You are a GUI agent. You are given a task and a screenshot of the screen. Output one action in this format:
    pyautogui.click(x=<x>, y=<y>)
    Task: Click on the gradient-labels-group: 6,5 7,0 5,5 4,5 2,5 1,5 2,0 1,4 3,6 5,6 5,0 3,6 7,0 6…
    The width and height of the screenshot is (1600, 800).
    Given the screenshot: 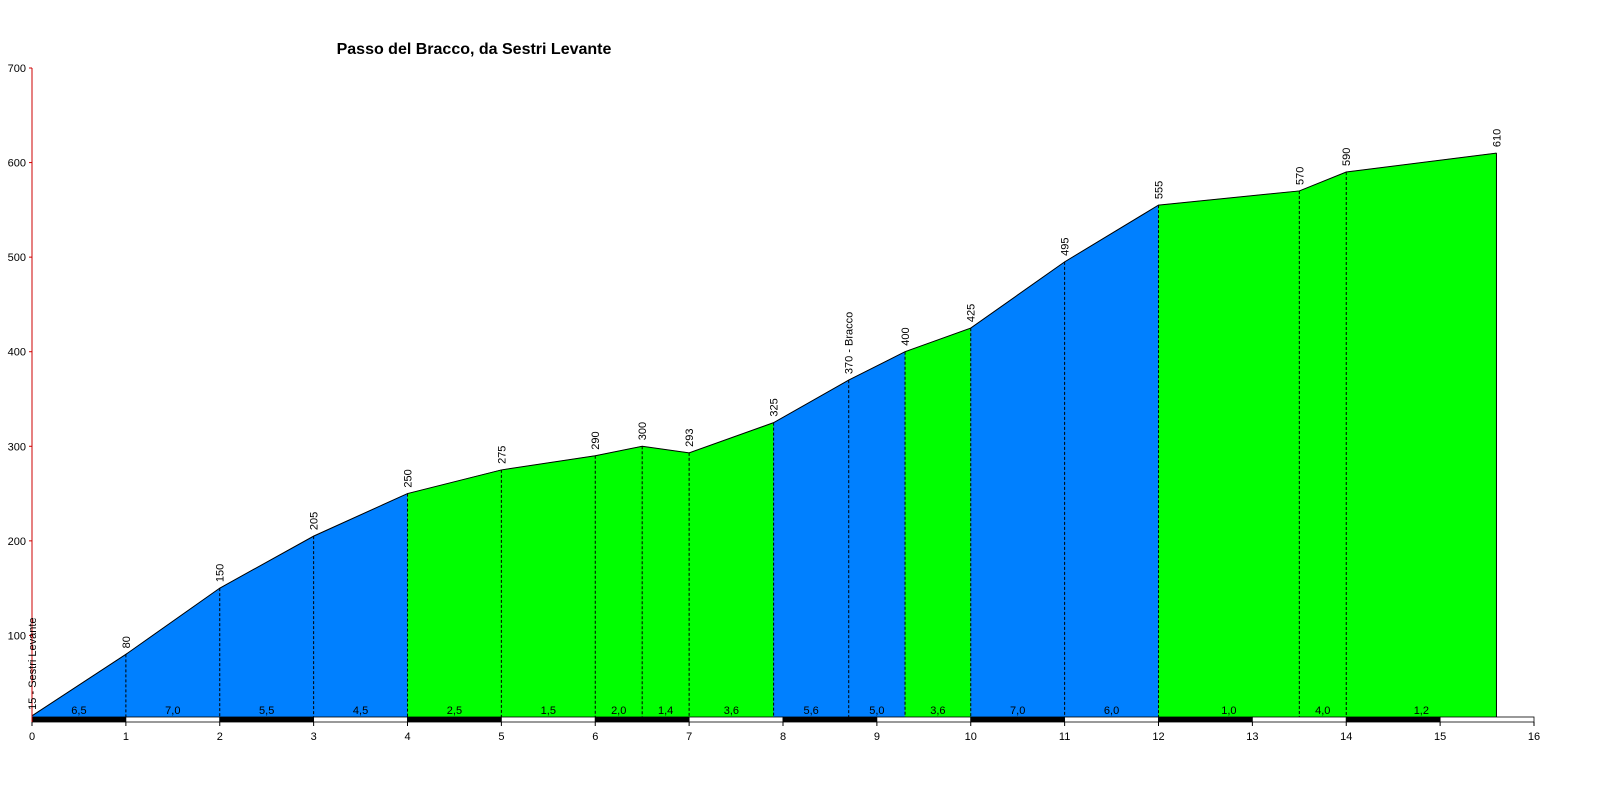 What is the action you would take?
    pyautogui.click(x=750, y=711)
    